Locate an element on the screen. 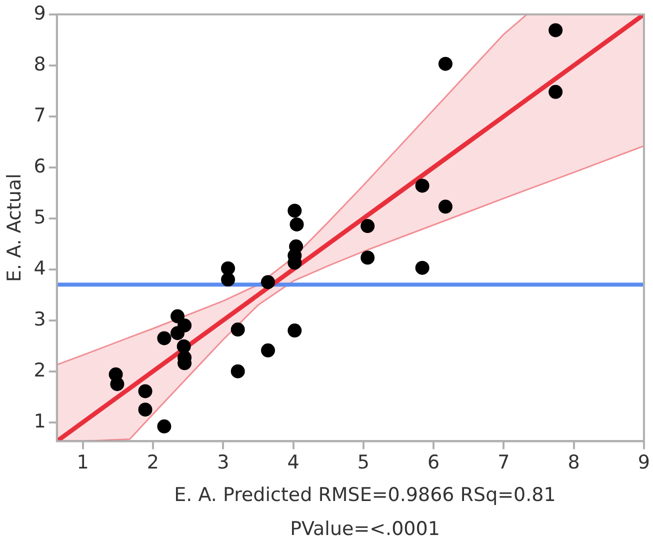 This screenshot has height=558, width=653. x-tick-label: 4 is located at coordinates (293, 463).